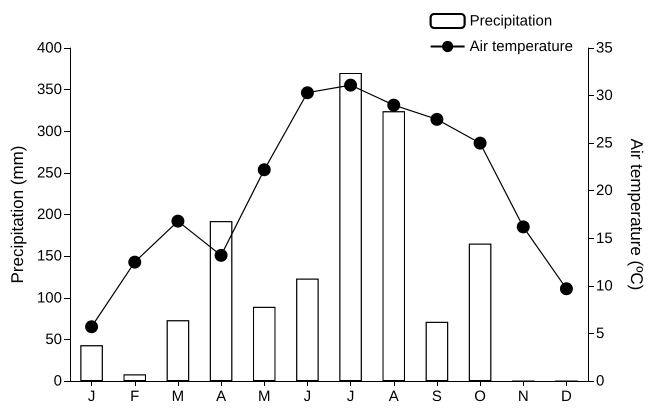 The image size is (654, 409). What do you see at coordinates (53, 339) in the screenshot?
I see `y-tick-label: 50` at bounding box center [53, 339].